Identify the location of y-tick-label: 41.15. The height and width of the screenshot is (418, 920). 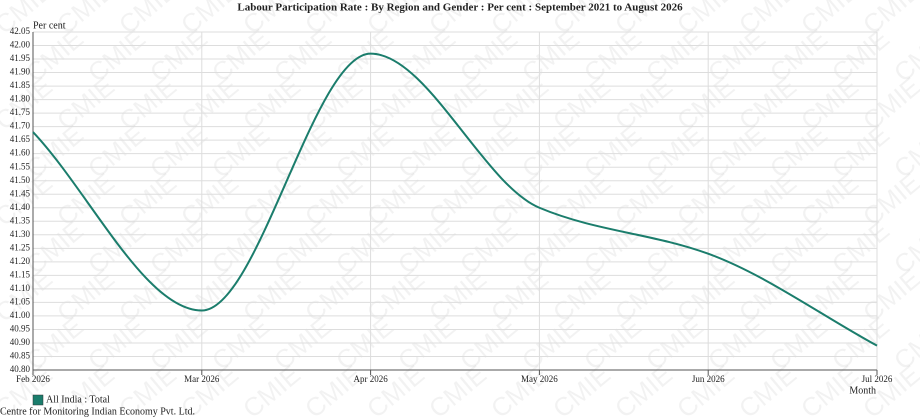
(20, 274).